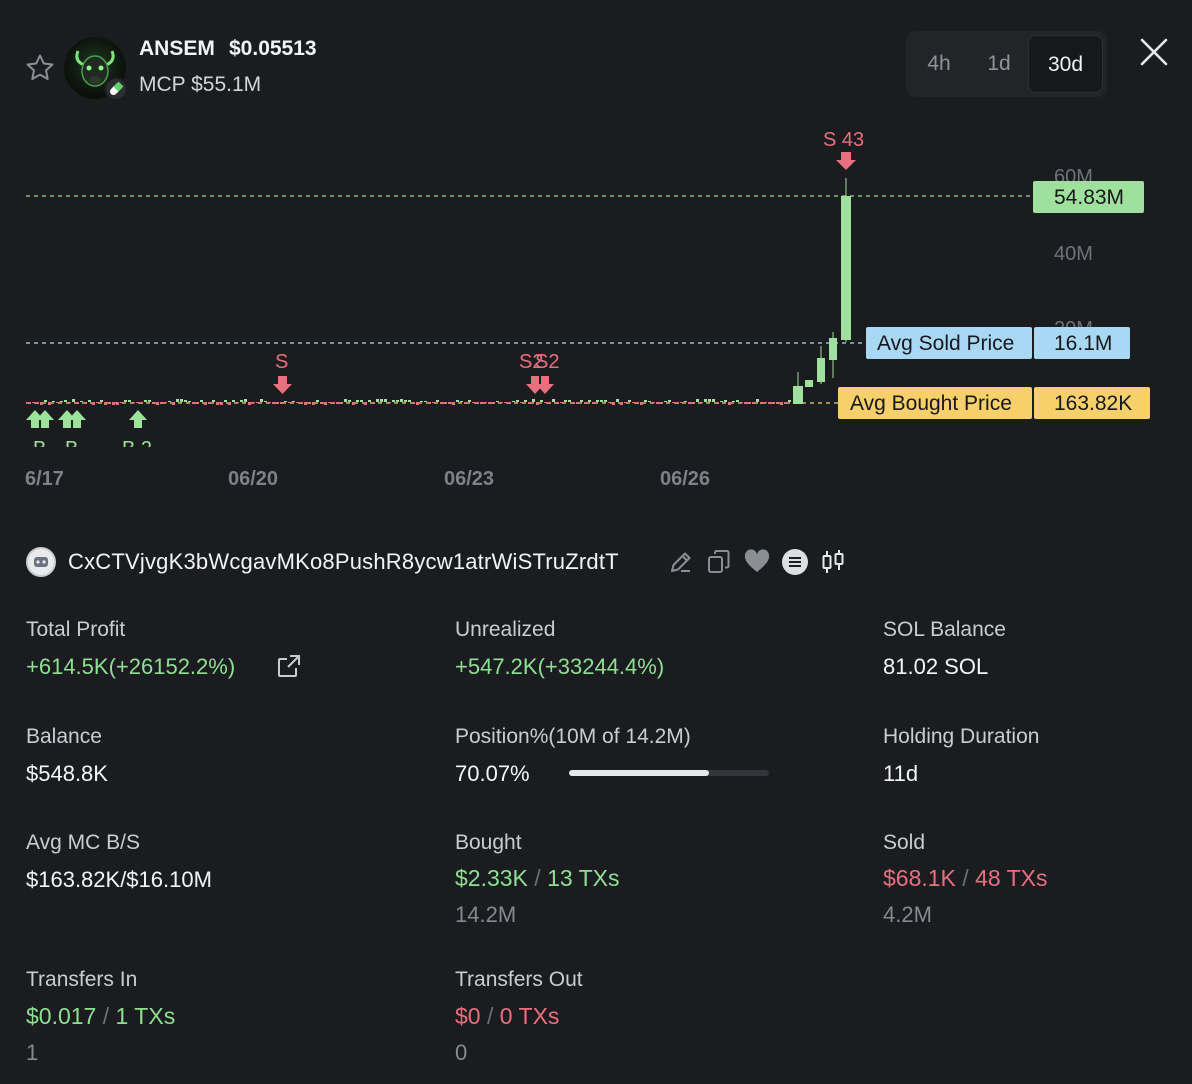 The width and height of the screenshot is (1192, 1084). What do you see at coordinates (409, 402) in the screenshot?
I see `candle-series` at bounding box center [409, 402].